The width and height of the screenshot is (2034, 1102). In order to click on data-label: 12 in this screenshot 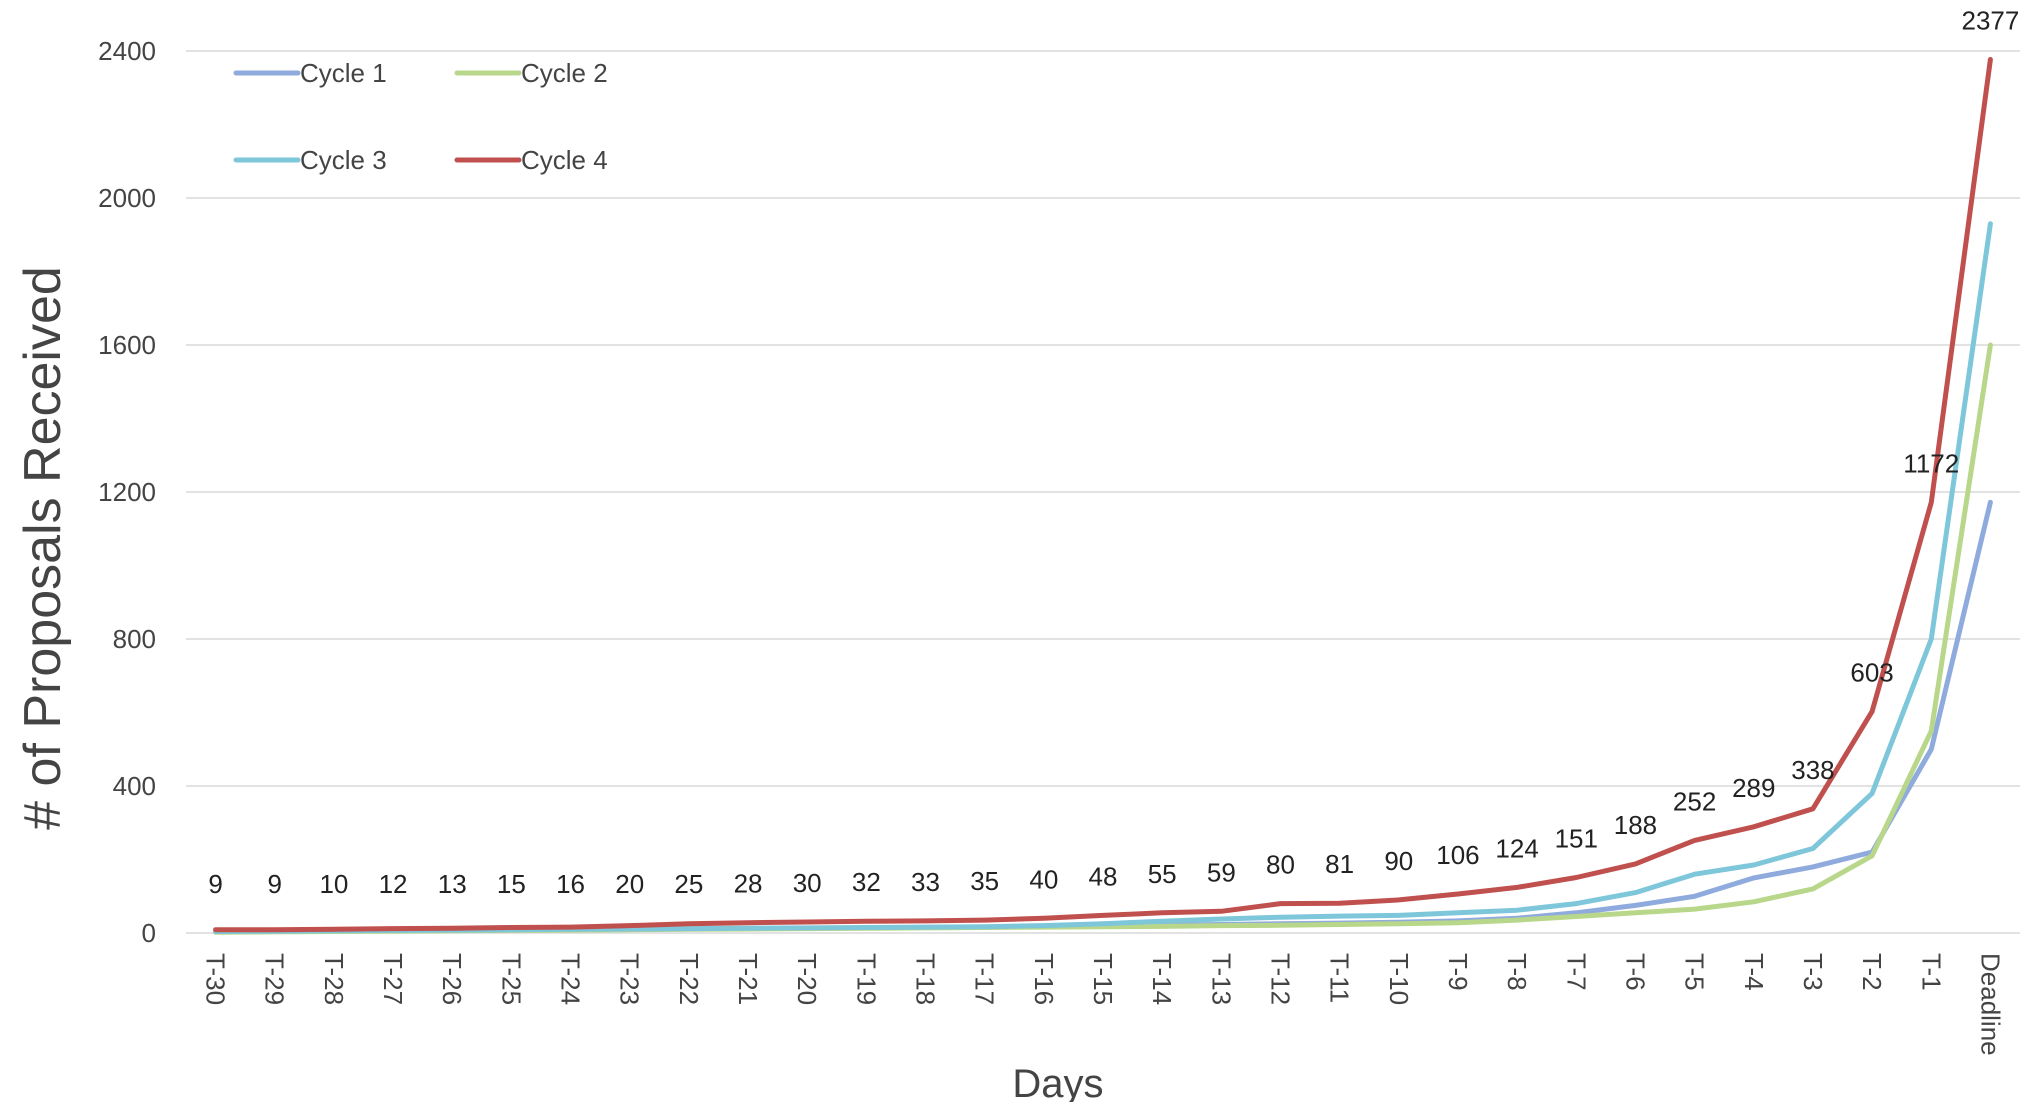, I will do `click(393, 884)`.